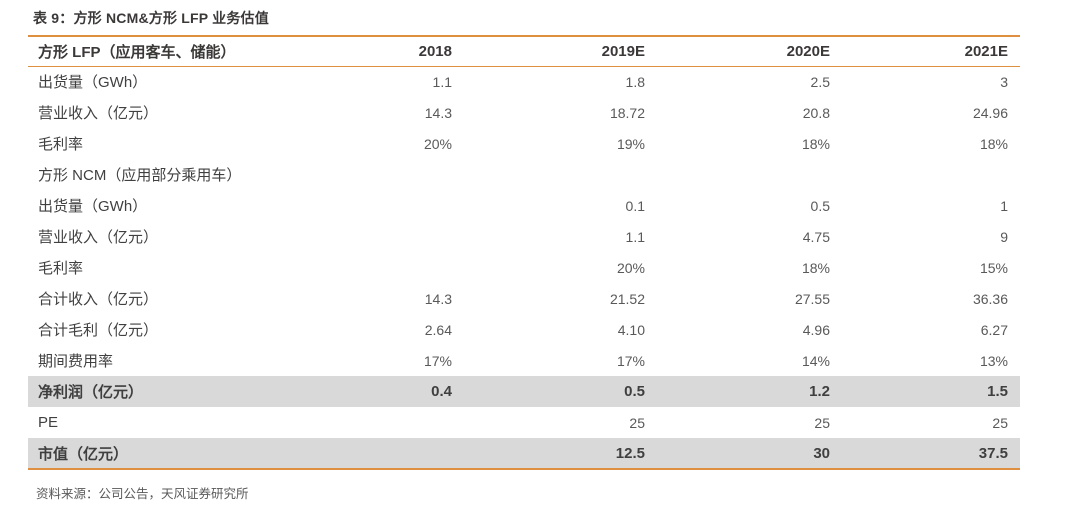 This screenshot has height=514, width=1073. I want to click on row-value: 12.5, so click(630, 453).